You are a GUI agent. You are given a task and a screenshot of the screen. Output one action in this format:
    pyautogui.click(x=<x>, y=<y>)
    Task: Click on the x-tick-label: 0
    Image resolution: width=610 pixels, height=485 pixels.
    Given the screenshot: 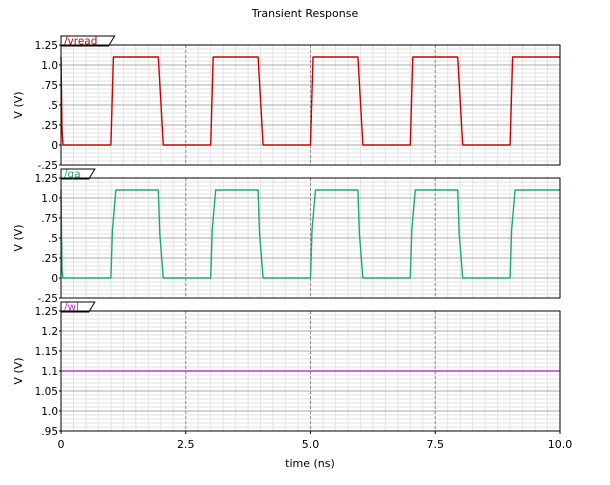 What is the action you would take?
    pyautogui.click(x=61, y=444)
    